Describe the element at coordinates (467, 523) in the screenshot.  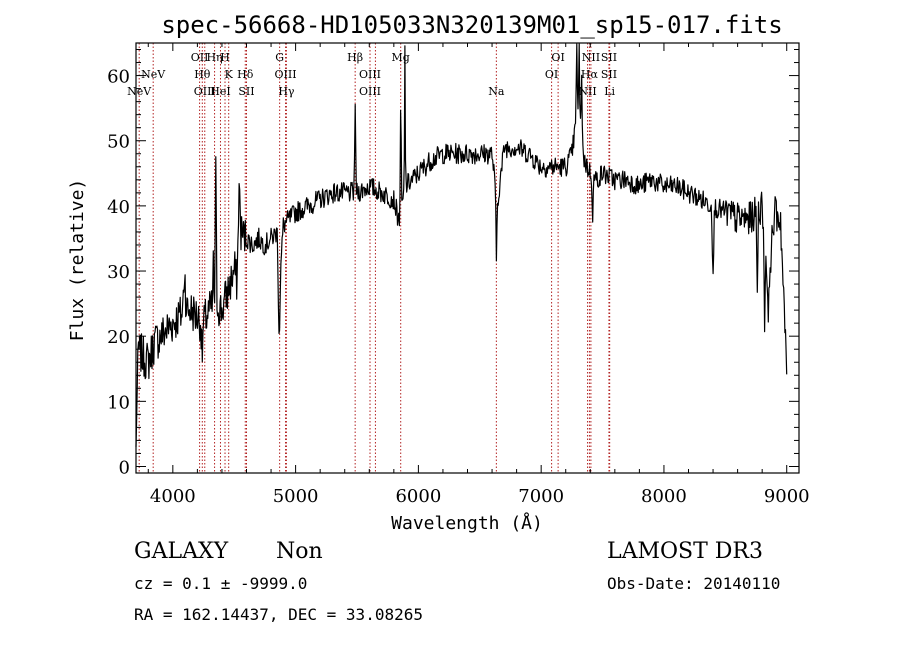
I see `x-axis-label: Wavelength (Å)` at that location.